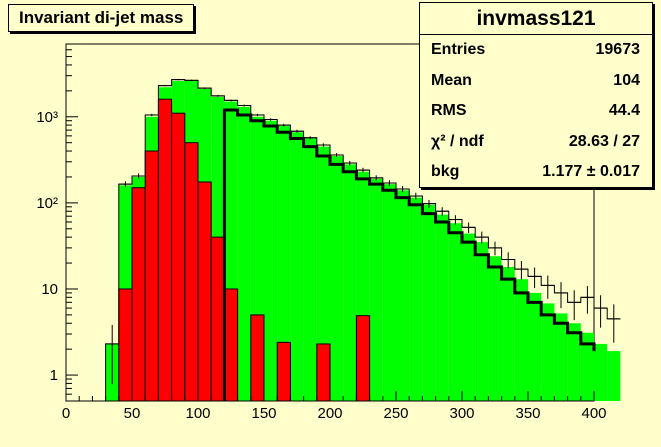 This screenshot has width=661, height=447. I want to click on x-tick-label: 150, so click(263, 413).